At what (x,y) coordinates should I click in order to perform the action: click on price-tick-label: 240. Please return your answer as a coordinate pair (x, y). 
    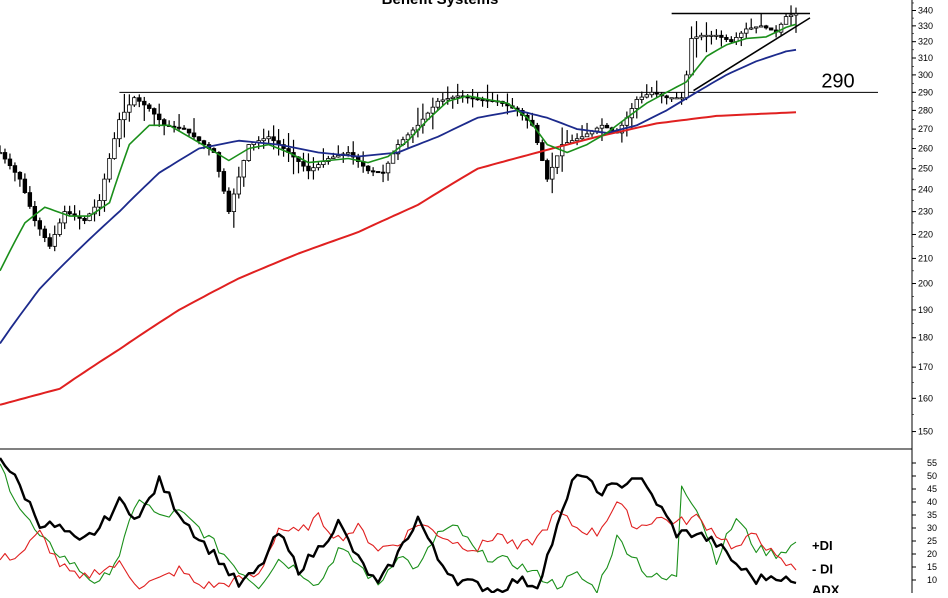
    Looking at the image, I should click on (925, 190).